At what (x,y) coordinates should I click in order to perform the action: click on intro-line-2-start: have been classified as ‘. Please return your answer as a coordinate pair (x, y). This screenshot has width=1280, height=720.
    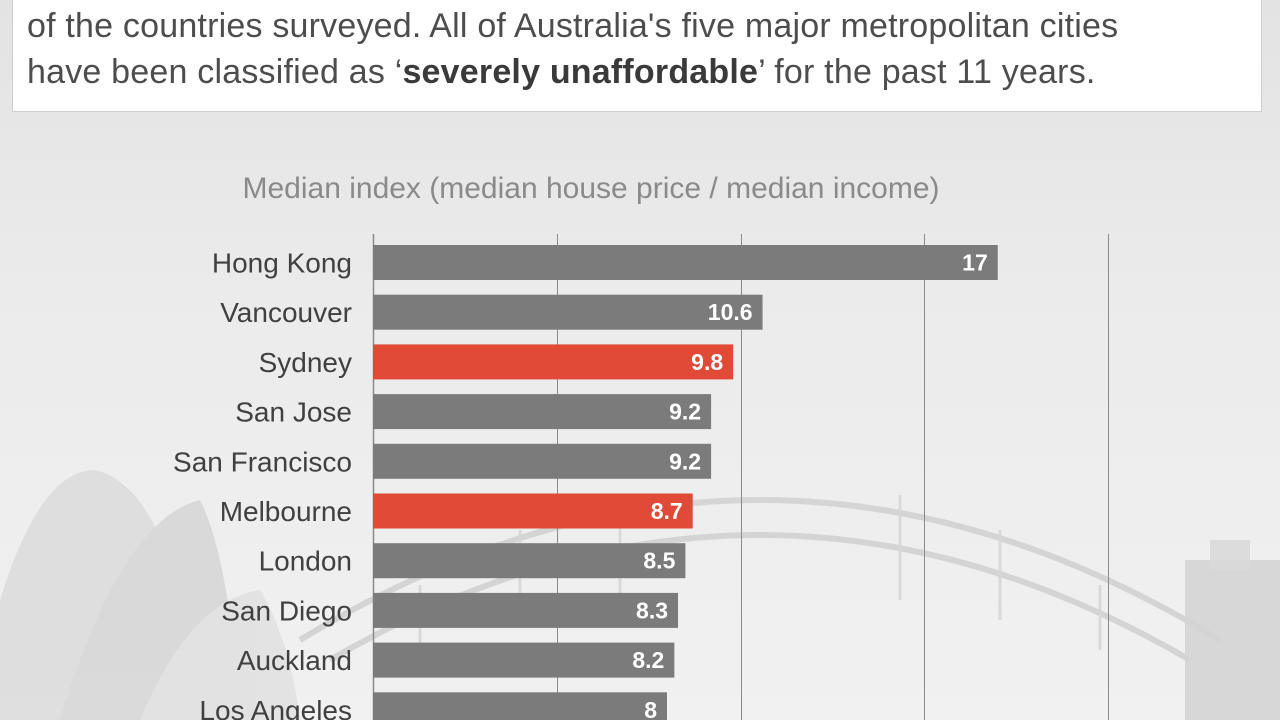
    Looking at the image, I should click on (215, 72).